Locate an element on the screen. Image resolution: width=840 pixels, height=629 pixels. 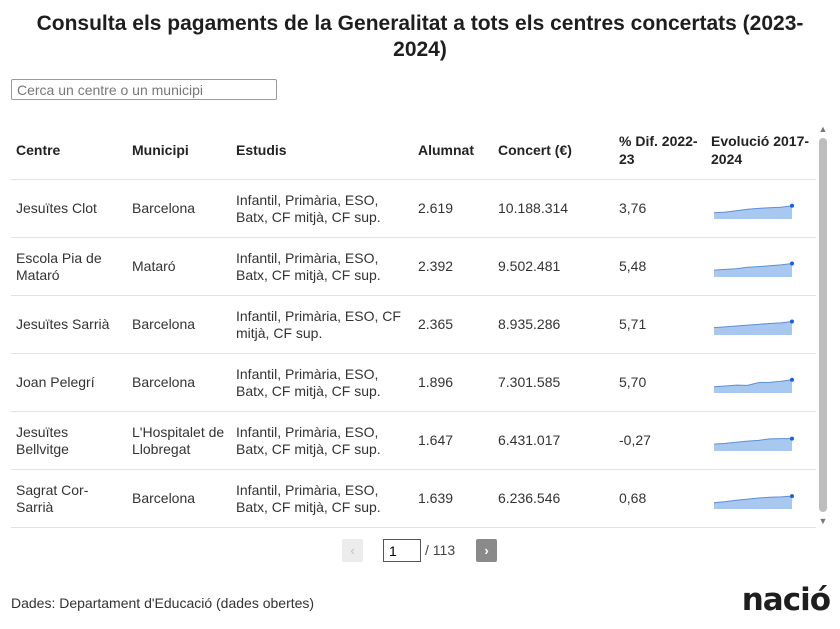
cell-centre: Escola Pia de Mataró is located at coordinates (69, 266).